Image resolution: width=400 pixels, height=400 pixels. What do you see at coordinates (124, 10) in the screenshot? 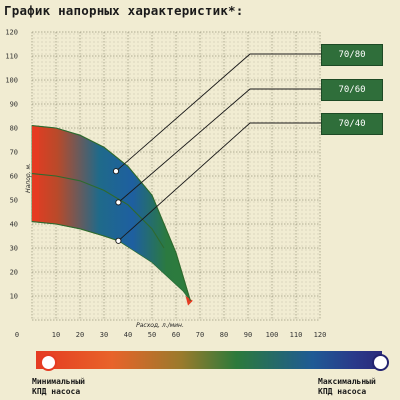
I see `chart-title: График напорных характеристик*:` at bounding box center [124, 10].